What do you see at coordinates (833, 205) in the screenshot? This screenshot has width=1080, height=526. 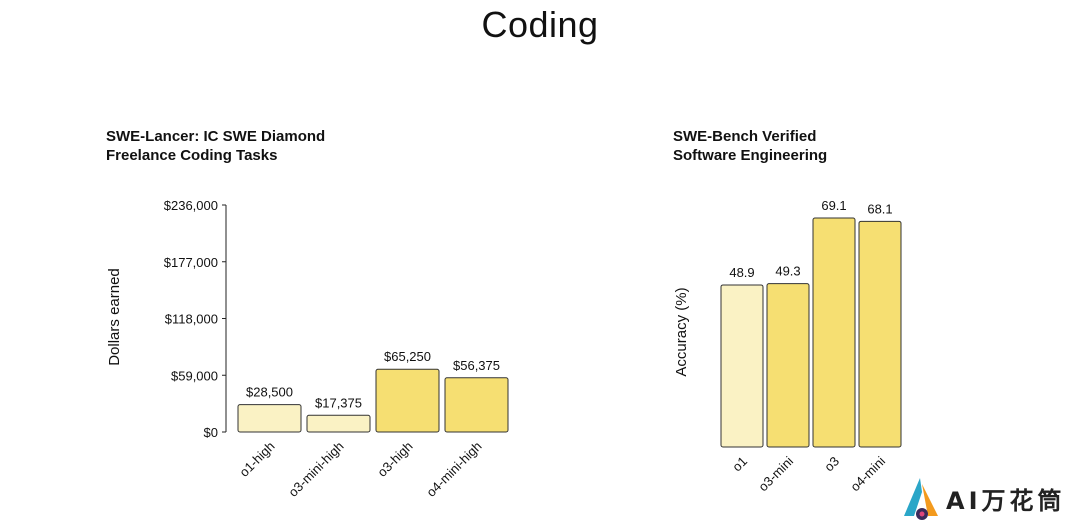 I see `bar-value-label: 69.1` at bounding box center [833, 205].